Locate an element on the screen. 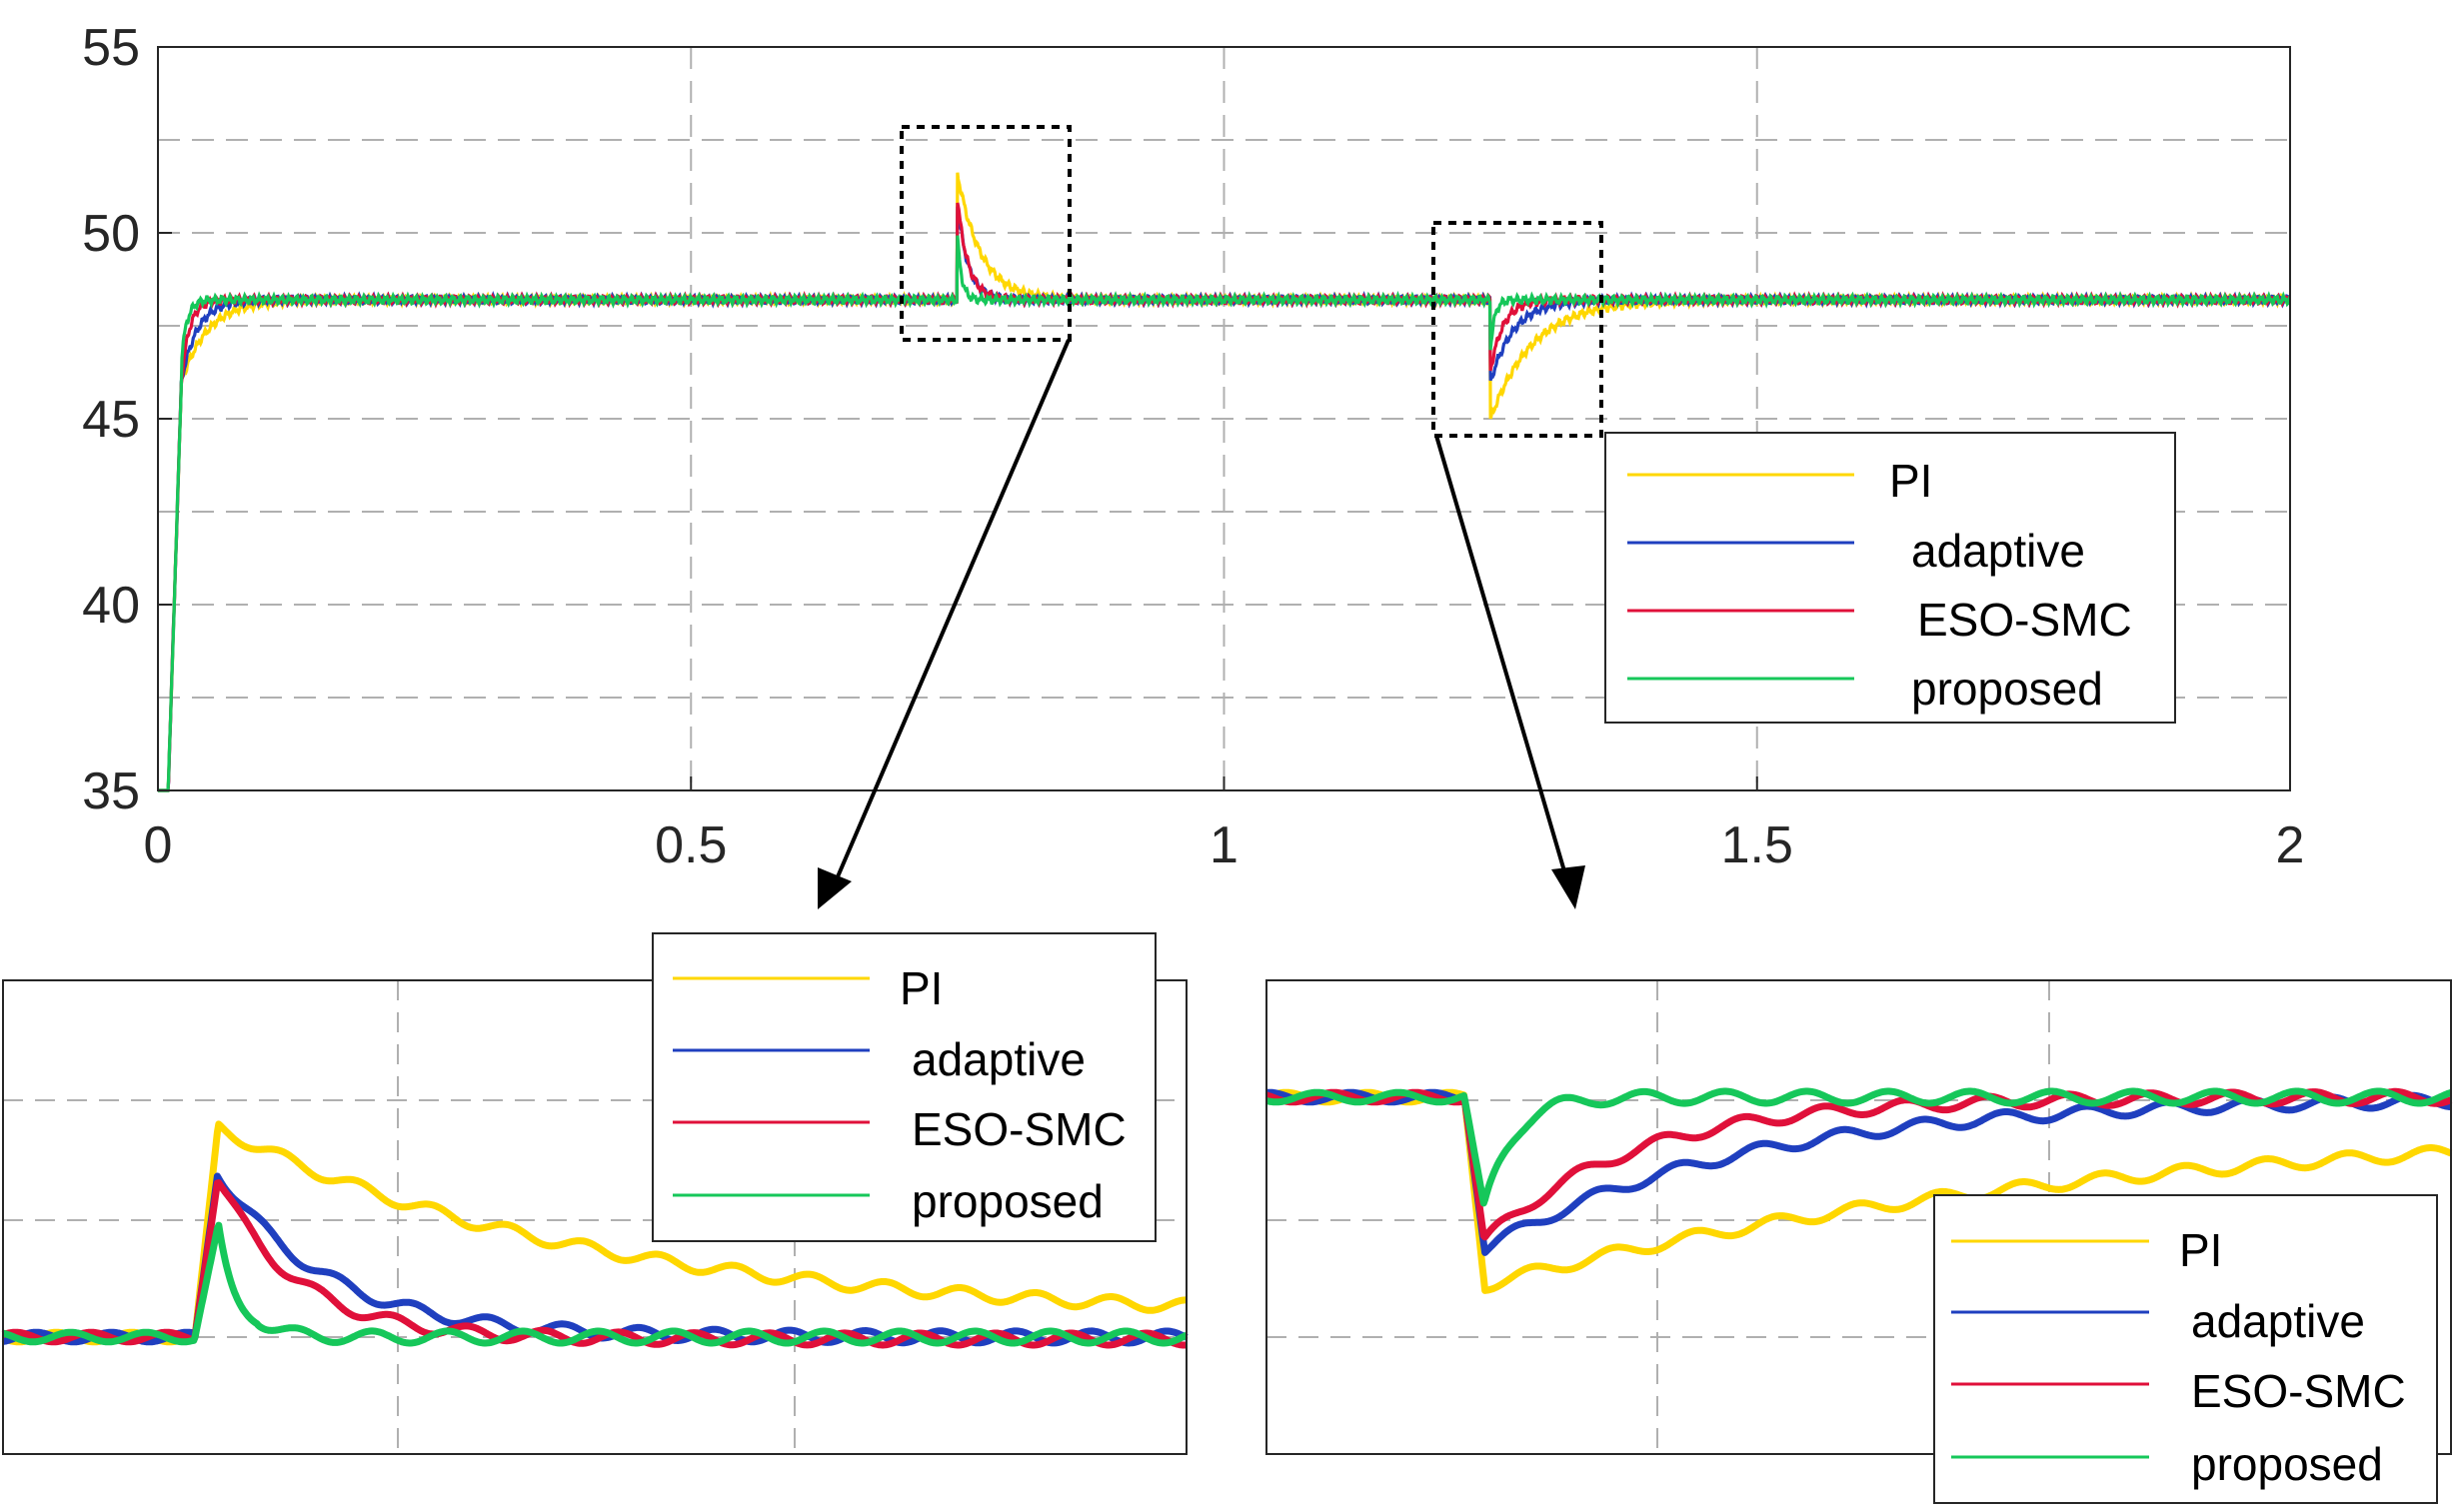 The width and height of the screenshot is (2453, 1512). main-y-tick-label: 55 is located at coordinates (111, 48).